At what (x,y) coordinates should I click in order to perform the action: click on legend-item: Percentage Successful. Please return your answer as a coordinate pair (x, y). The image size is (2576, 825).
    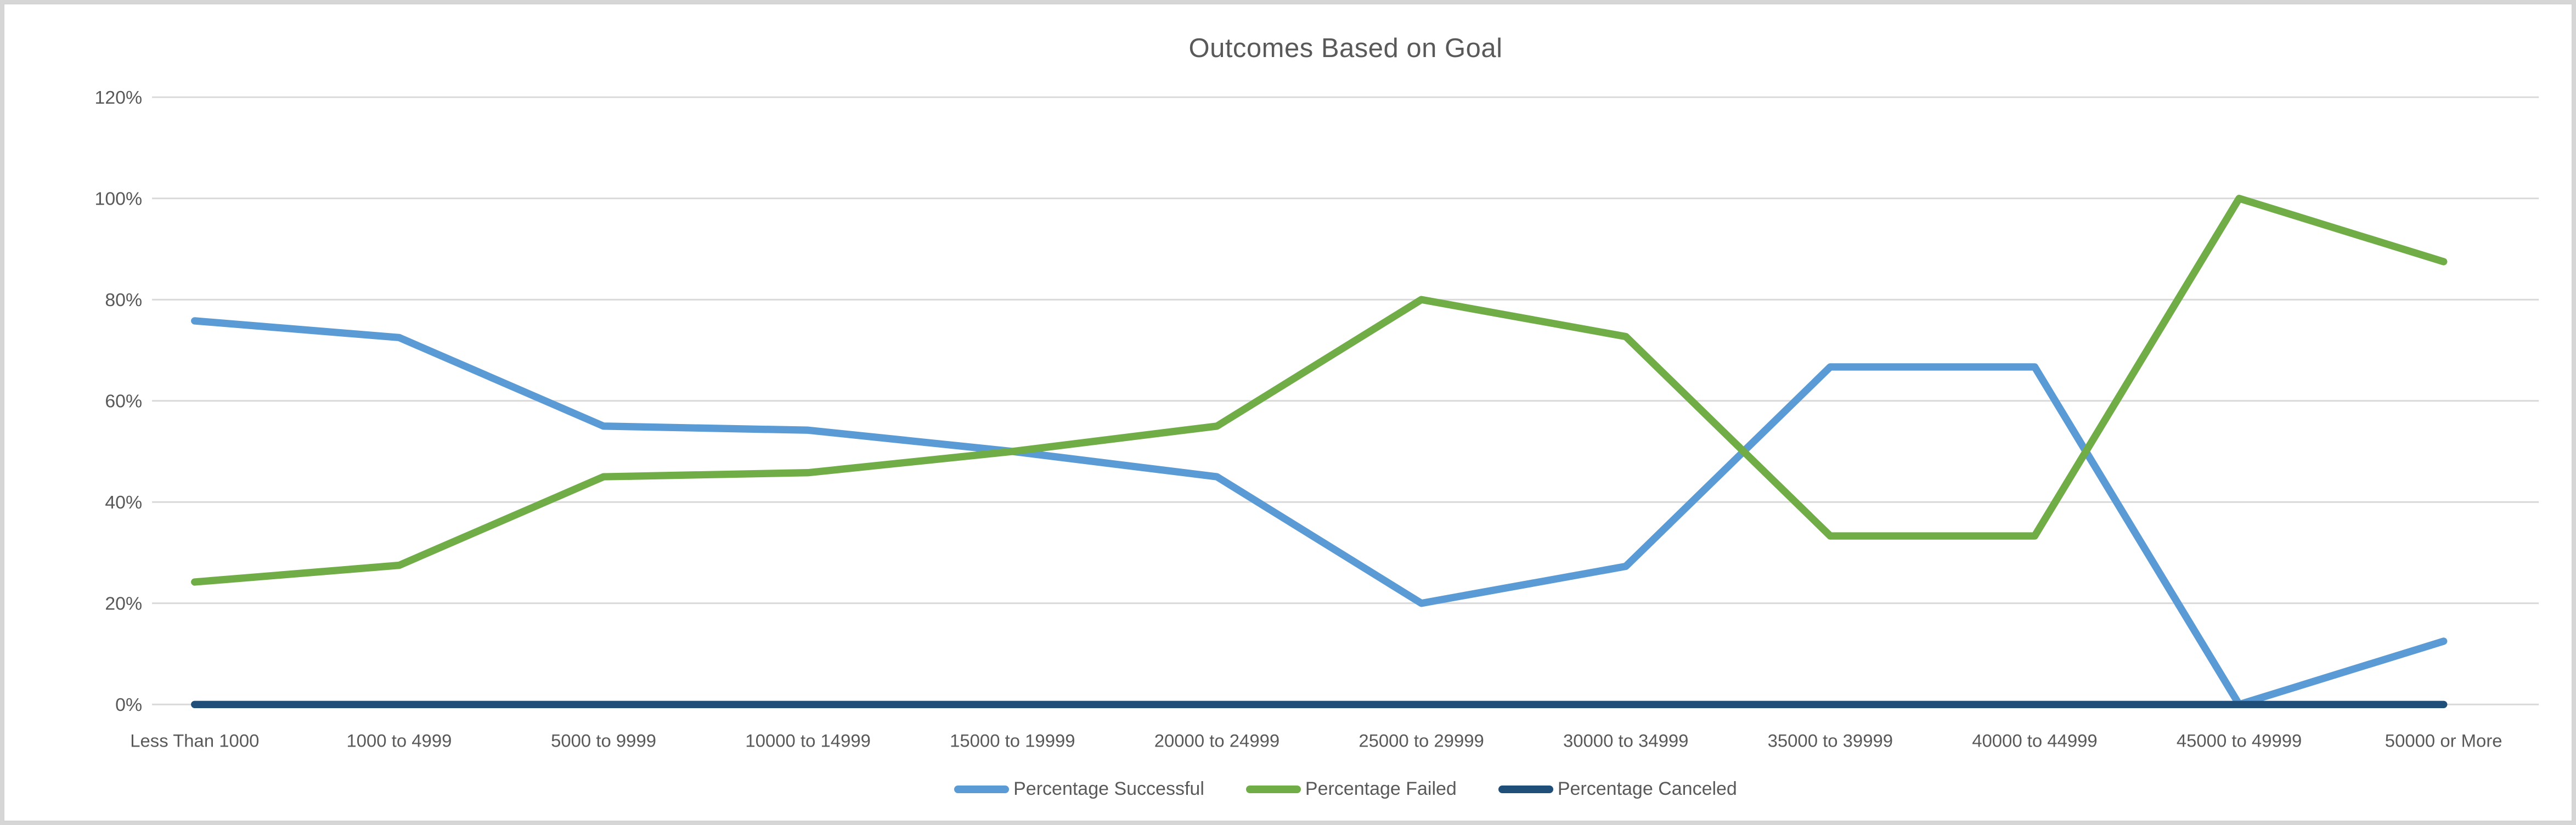
    Looking at the image, I should click on (1079, 789).